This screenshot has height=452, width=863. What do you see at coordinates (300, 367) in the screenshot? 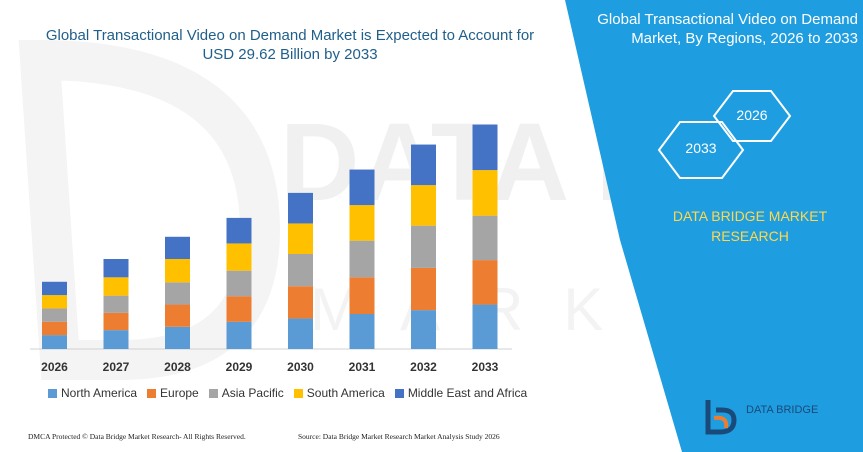
I see `x-tick-label: 2030` at bounding box center [300, 367].